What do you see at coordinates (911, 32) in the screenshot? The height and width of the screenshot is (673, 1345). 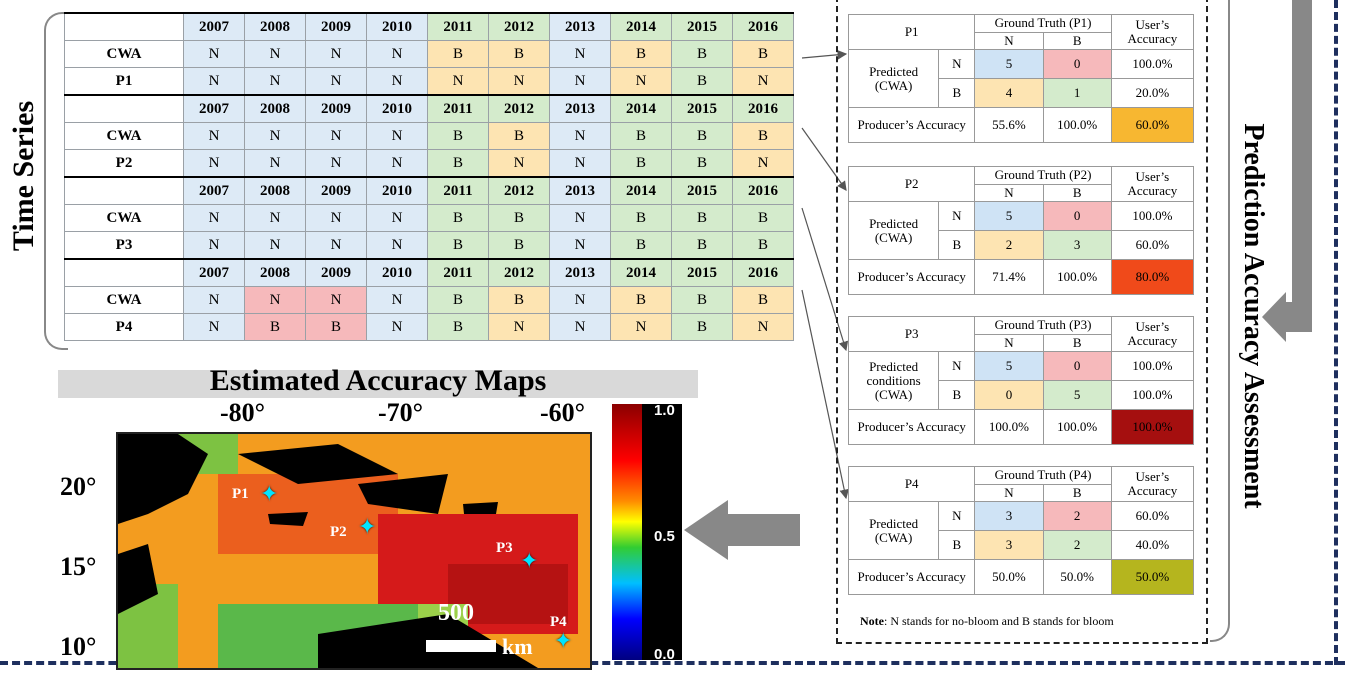 I see `matrix-id: P1` at bounding box center [911, 32].